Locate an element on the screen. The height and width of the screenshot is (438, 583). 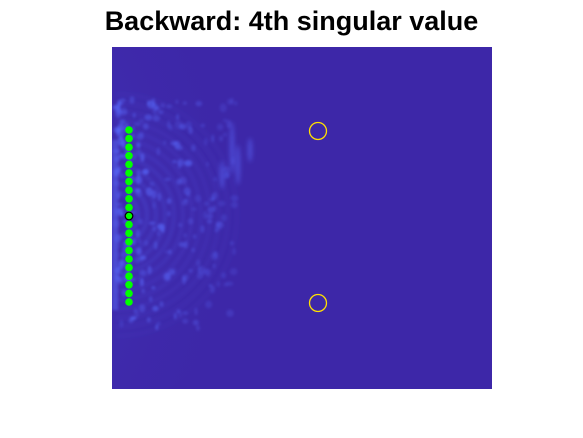
sensor-array is located at coordinates (129, 216).